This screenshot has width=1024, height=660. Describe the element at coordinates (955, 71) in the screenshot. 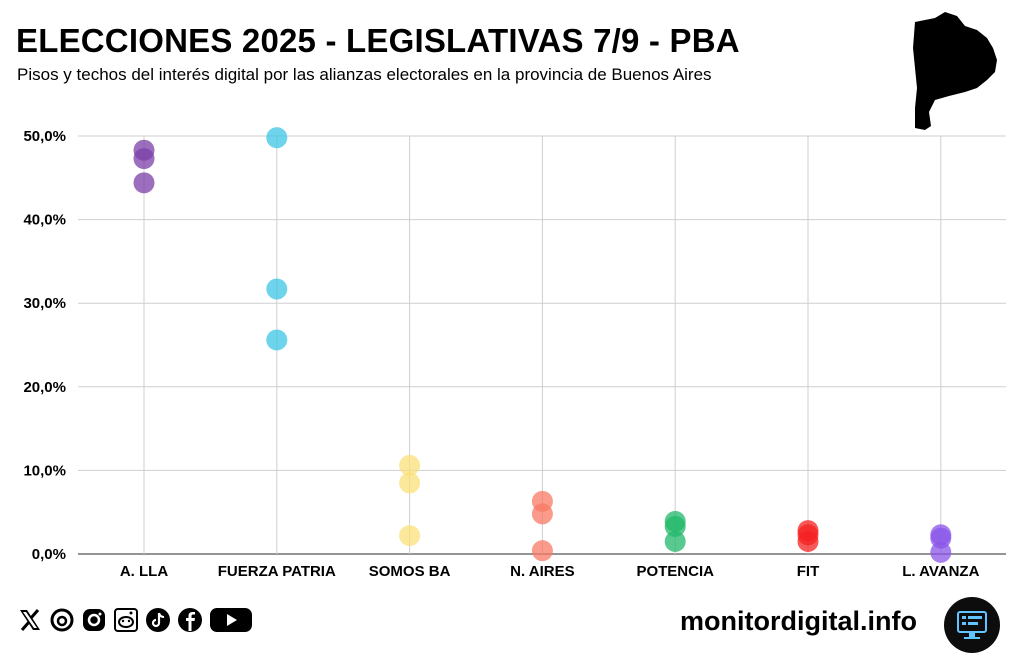

I see `buenos-aires-map-icon` at that location.